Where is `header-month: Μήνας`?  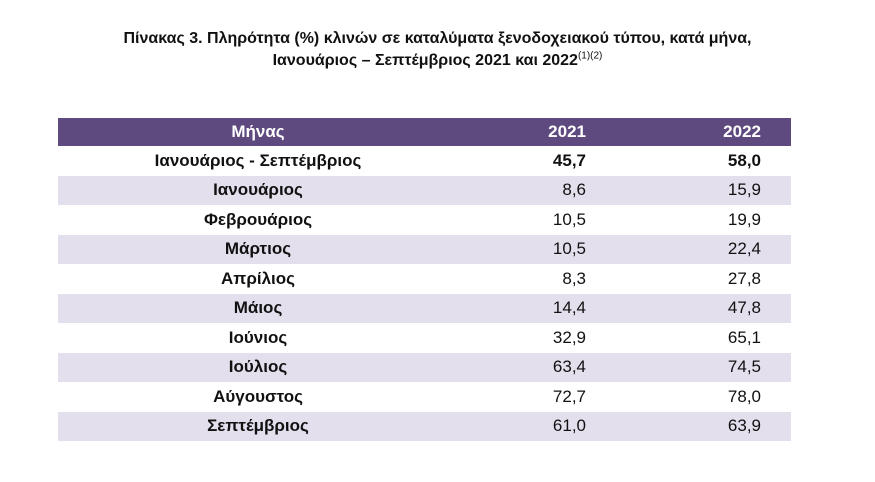 header-month: Μήνας is located at coordinates (258, 131).